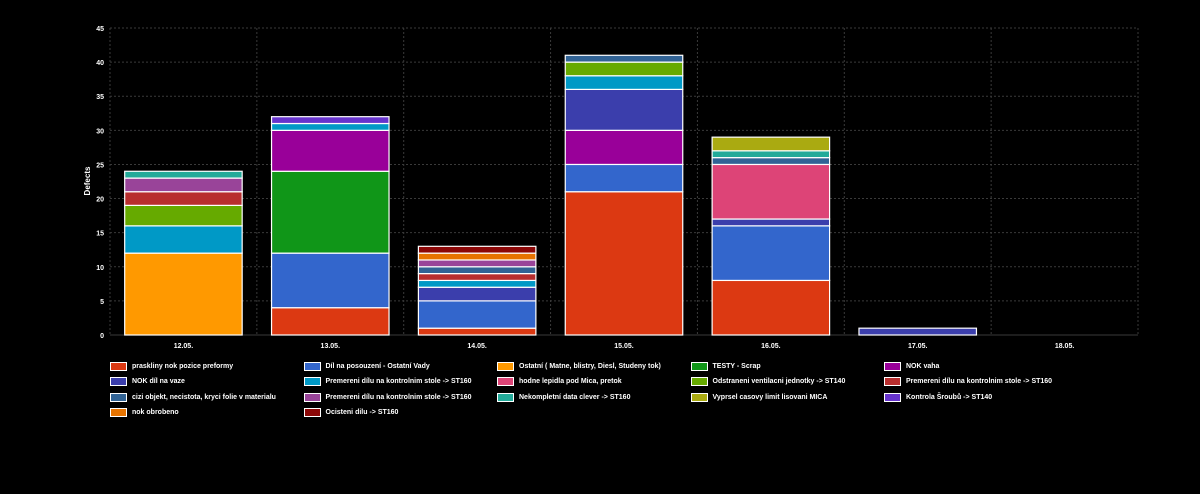 The height and width of the screenshot is (494, 1200). Describe the element at coordinates (575, 397) in the screenshot. I see `legend-label: Nekompletní data clever -> ST160` at that location.